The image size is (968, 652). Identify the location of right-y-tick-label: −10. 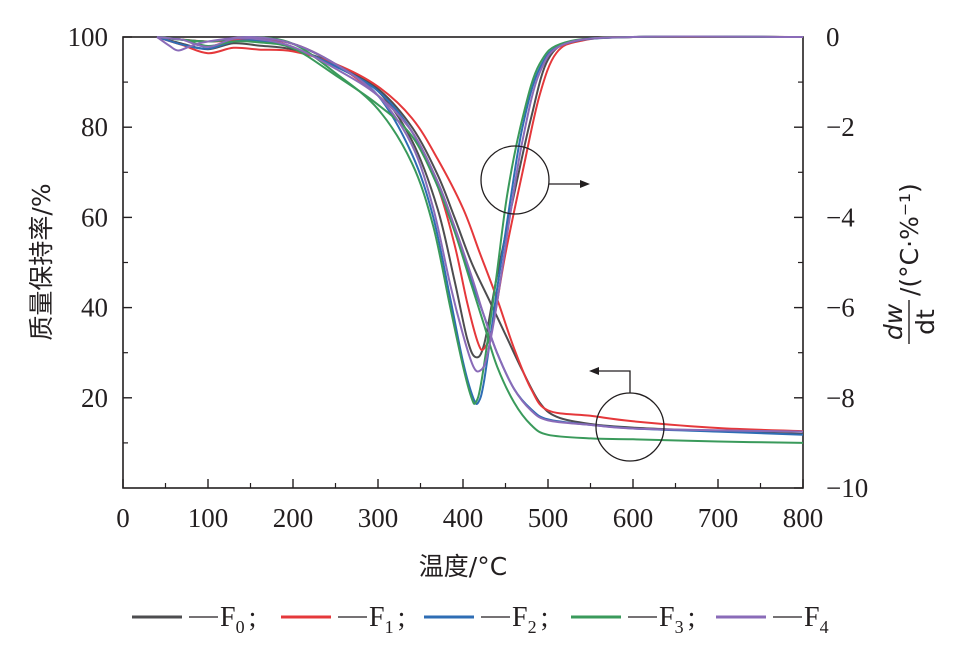
(847, 488).